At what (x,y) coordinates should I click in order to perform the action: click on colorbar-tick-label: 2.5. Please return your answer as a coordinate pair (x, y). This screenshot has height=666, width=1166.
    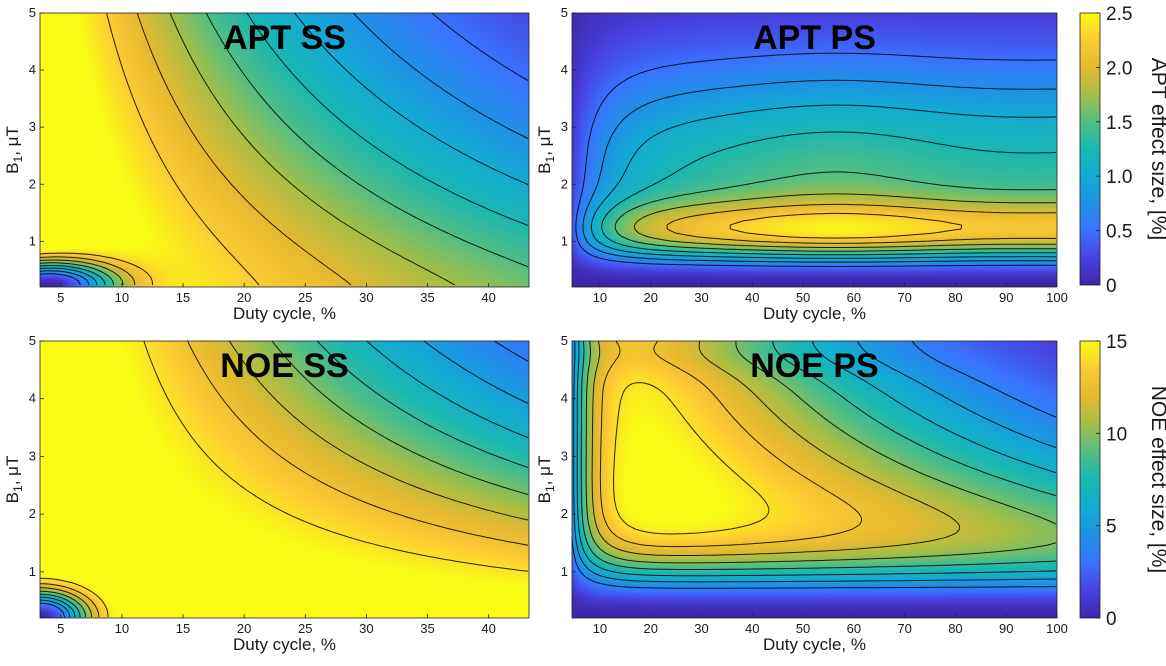
    Looking at the image, I should click on (1119, 14).